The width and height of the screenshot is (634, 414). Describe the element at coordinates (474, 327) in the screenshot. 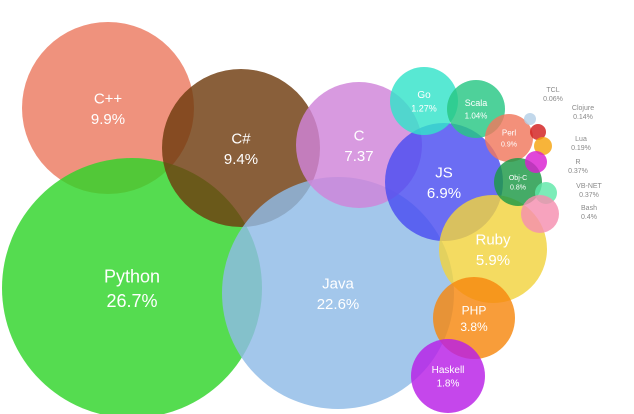

I see `bubble-php-value: 3.8%` at that location.